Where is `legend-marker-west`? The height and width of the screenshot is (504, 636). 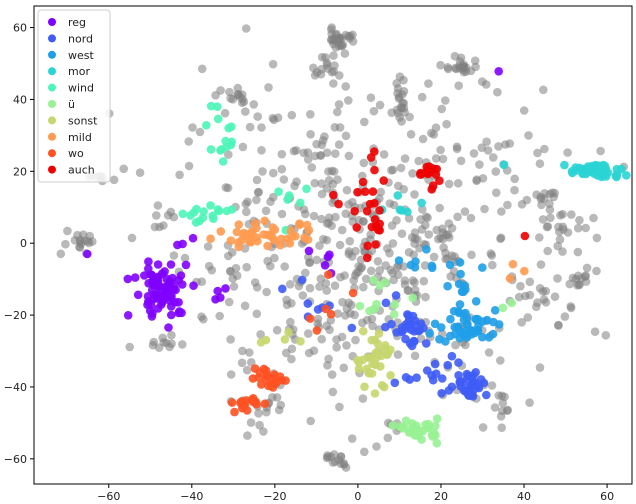
legend-marker-west is located at coordinates (52, 54).